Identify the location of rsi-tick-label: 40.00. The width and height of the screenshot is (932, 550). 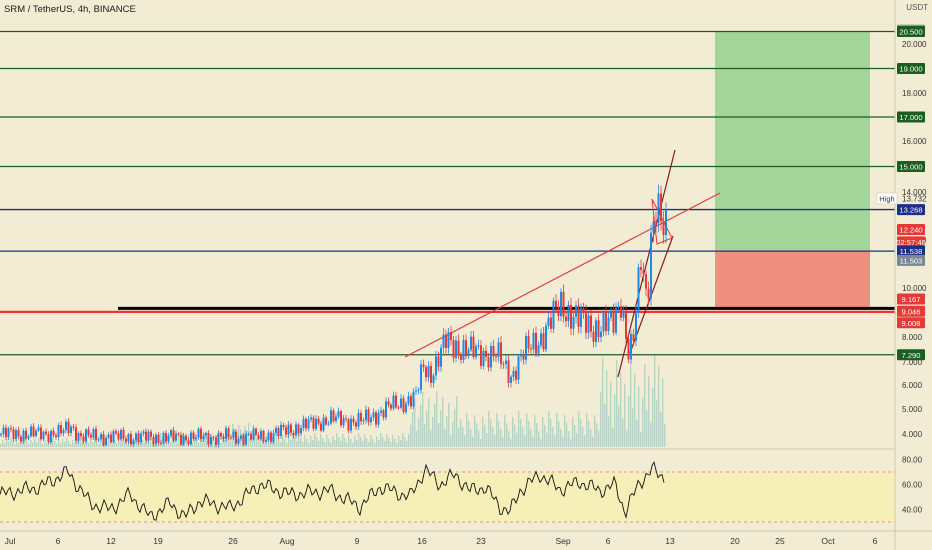
(912, 510).